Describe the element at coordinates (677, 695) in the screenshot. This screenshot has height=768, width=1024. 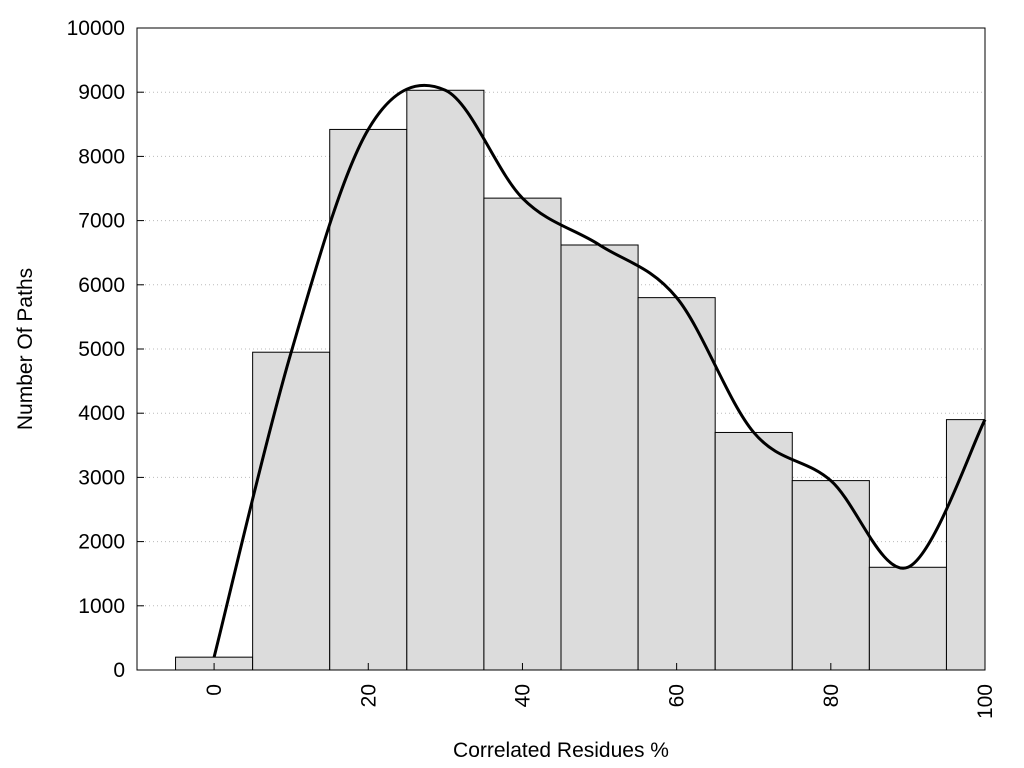
I see `x-tick-label: 60` at that location.